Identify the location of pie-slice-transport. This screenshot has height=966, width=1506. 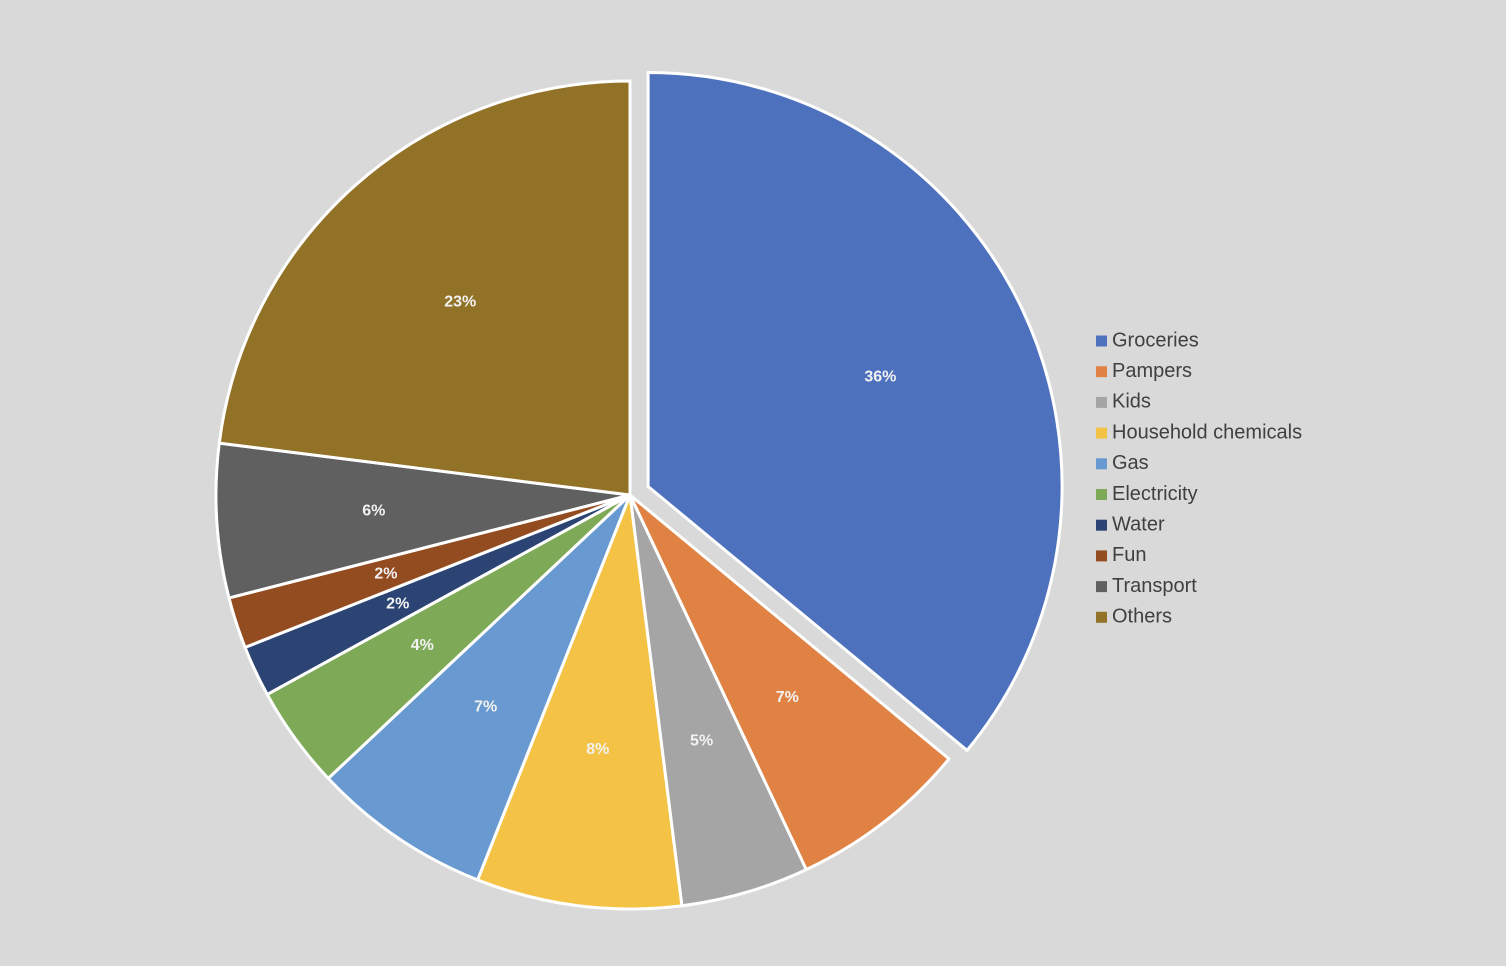
(423, 520).